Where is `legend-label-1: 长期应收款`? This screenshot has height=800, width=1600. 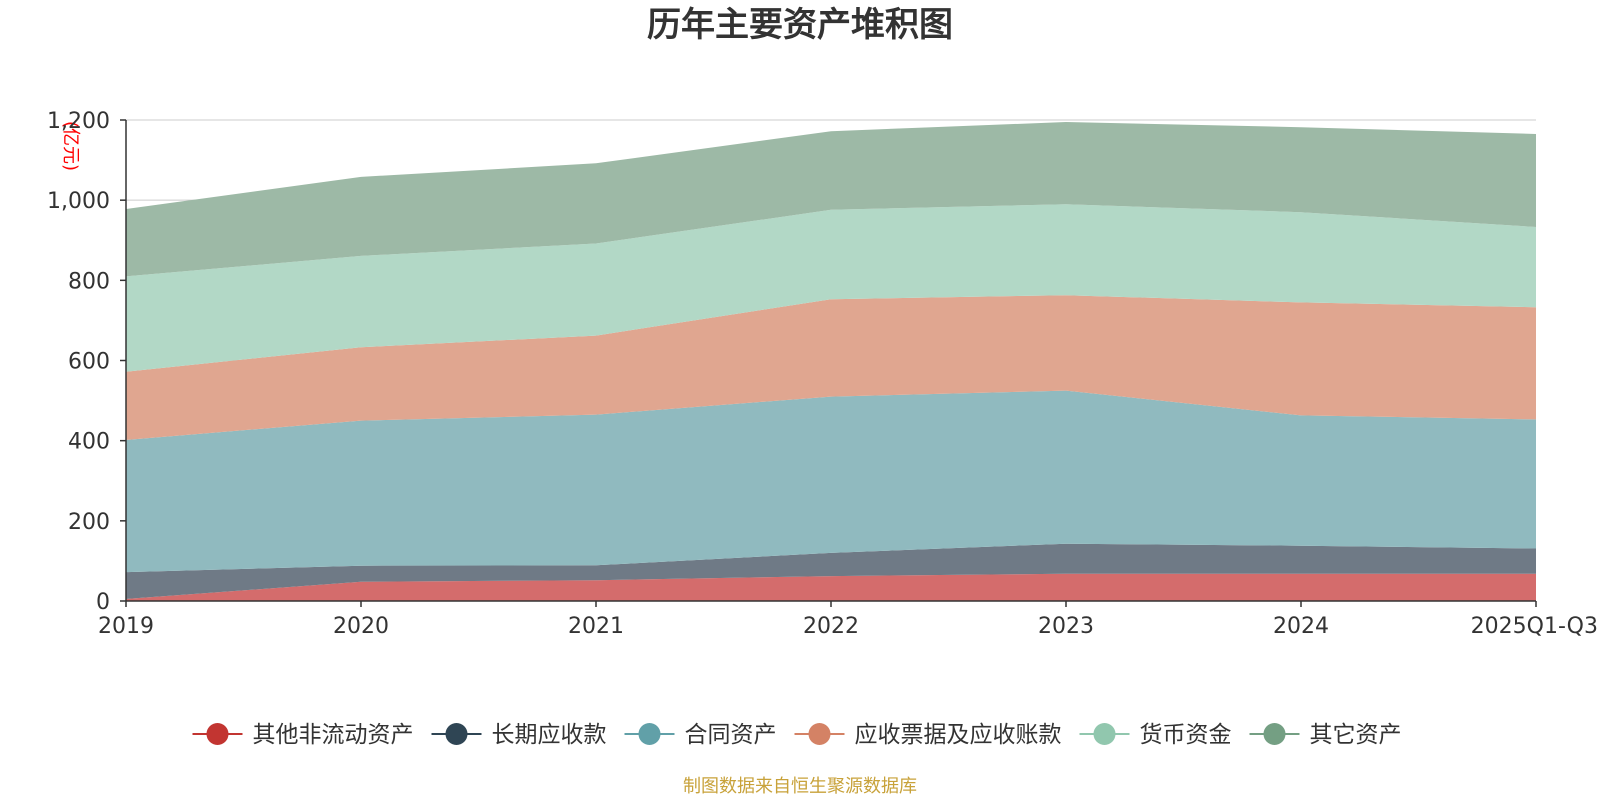
legend-label-1: 长期应收款 is located at coordinates (549, 735).